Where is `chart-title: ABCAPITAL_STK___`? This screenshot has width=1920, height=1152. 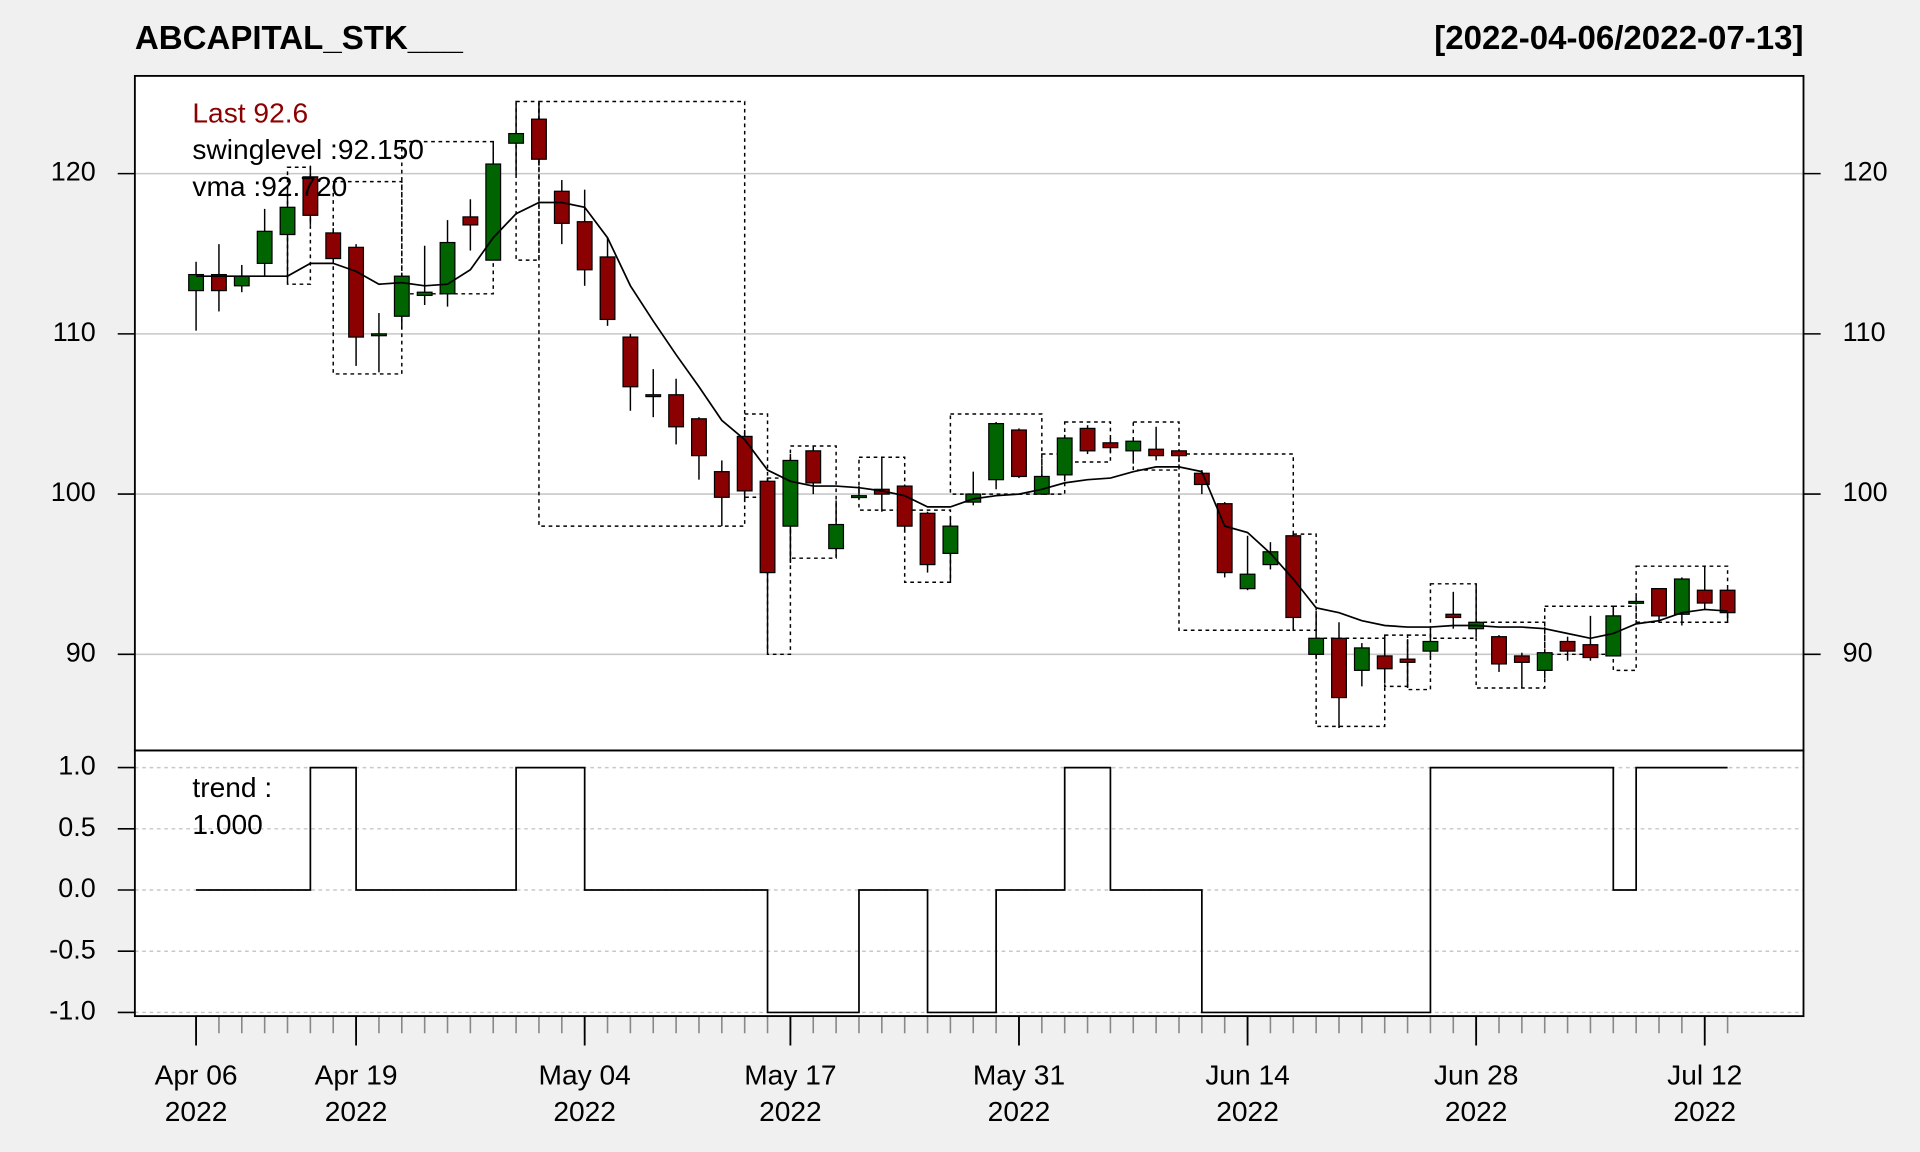 chart-title: ABCAPITAL_STK___ is located at coordinates (299, 38).